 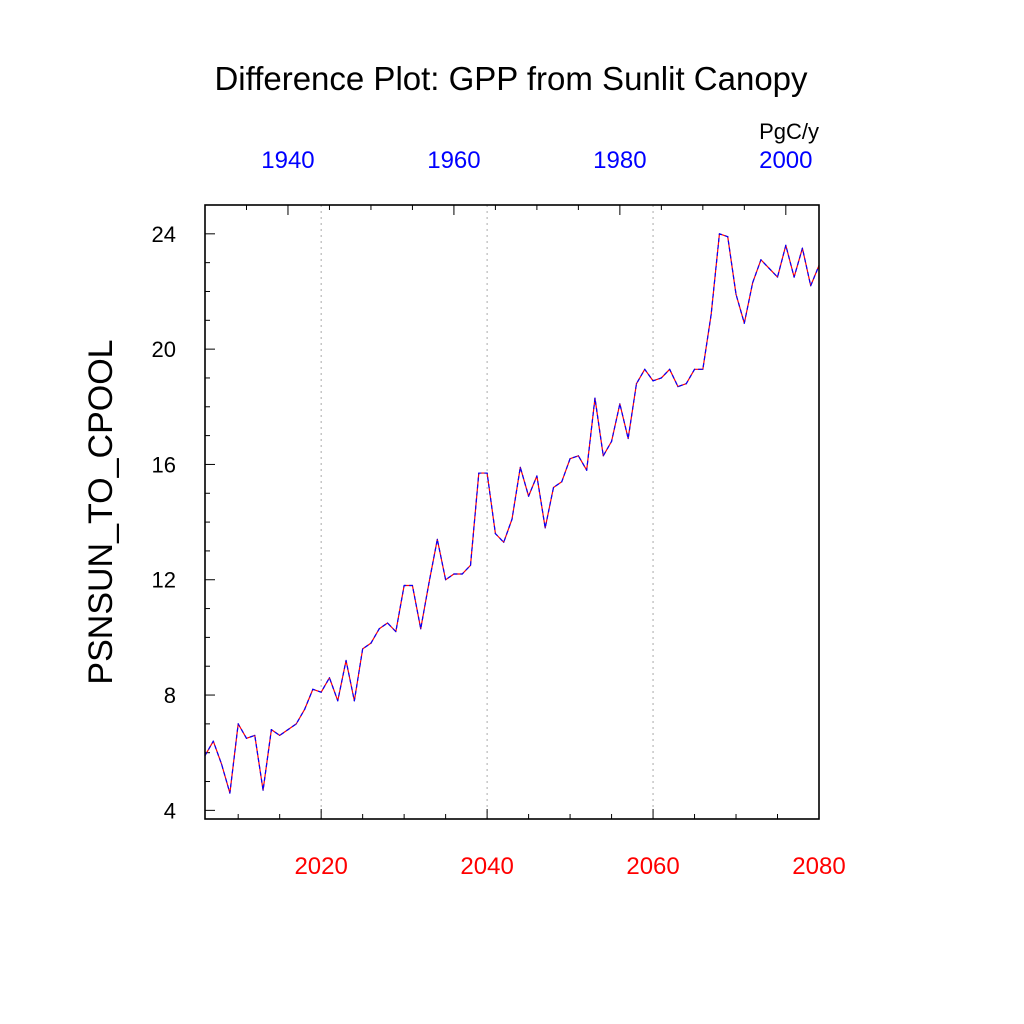 What do you see at coordinates (164, 580) in the screenshot?
I see `y-tick-label: 12` at bounding box center [164, 580].